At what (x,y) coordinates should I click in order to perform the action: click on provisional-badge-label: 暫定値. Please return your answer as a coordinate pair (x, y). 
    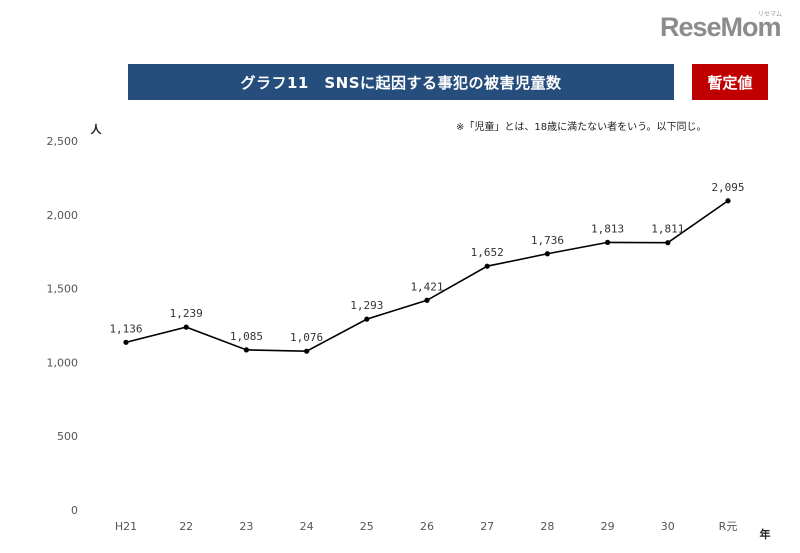
    Looking at the image, I should click on (730, 82).